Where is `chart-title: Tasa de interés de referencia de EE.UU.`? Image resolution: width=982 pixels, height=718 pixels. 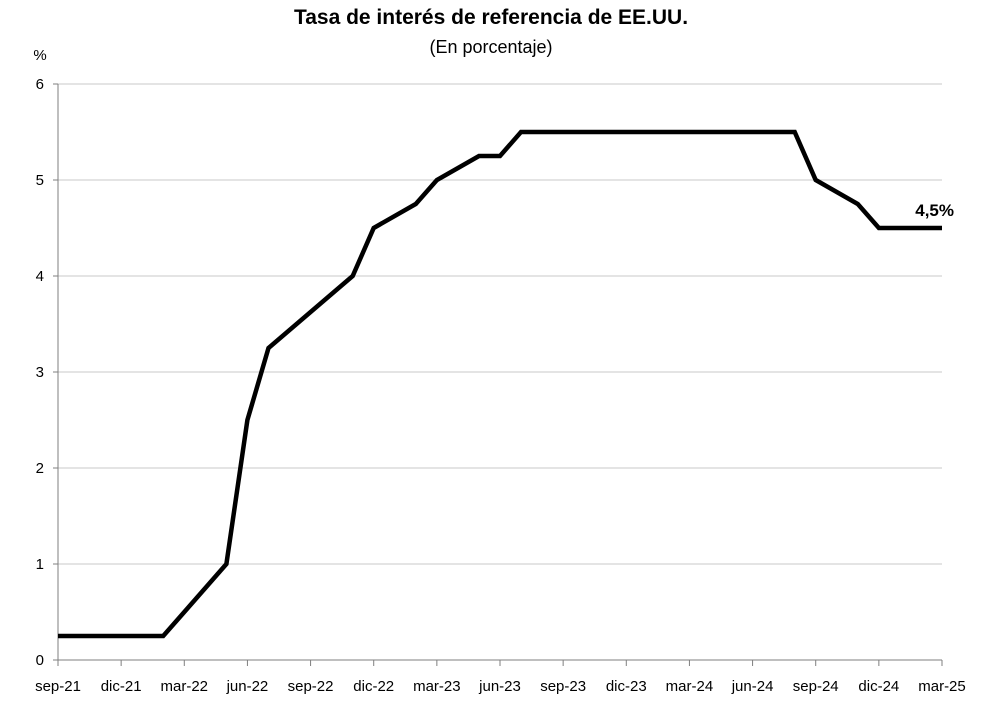
chart-title: Tasa de interés de referencia de EE.UU. is located at coordinates (491, 17).